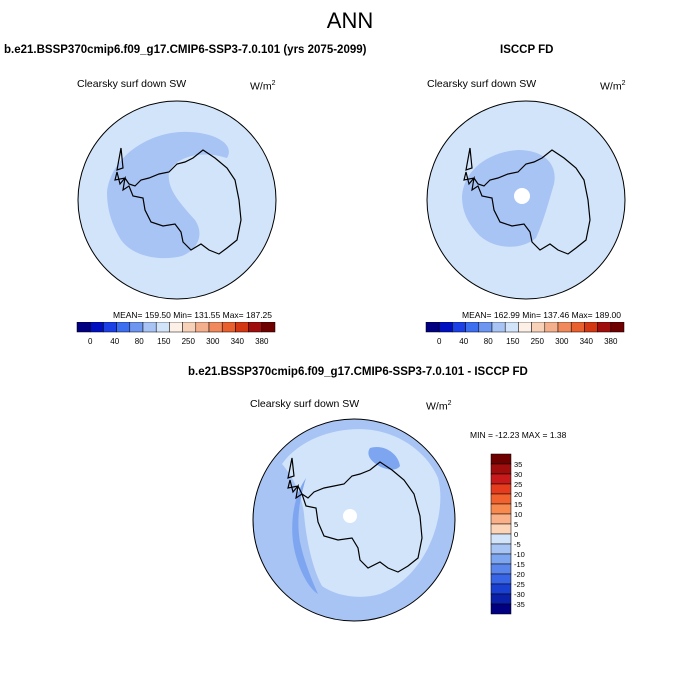 The width and height of the screenshot is (700, 700). I want to click on obs-colorbar-tick-label: 340, so click(587, 341).